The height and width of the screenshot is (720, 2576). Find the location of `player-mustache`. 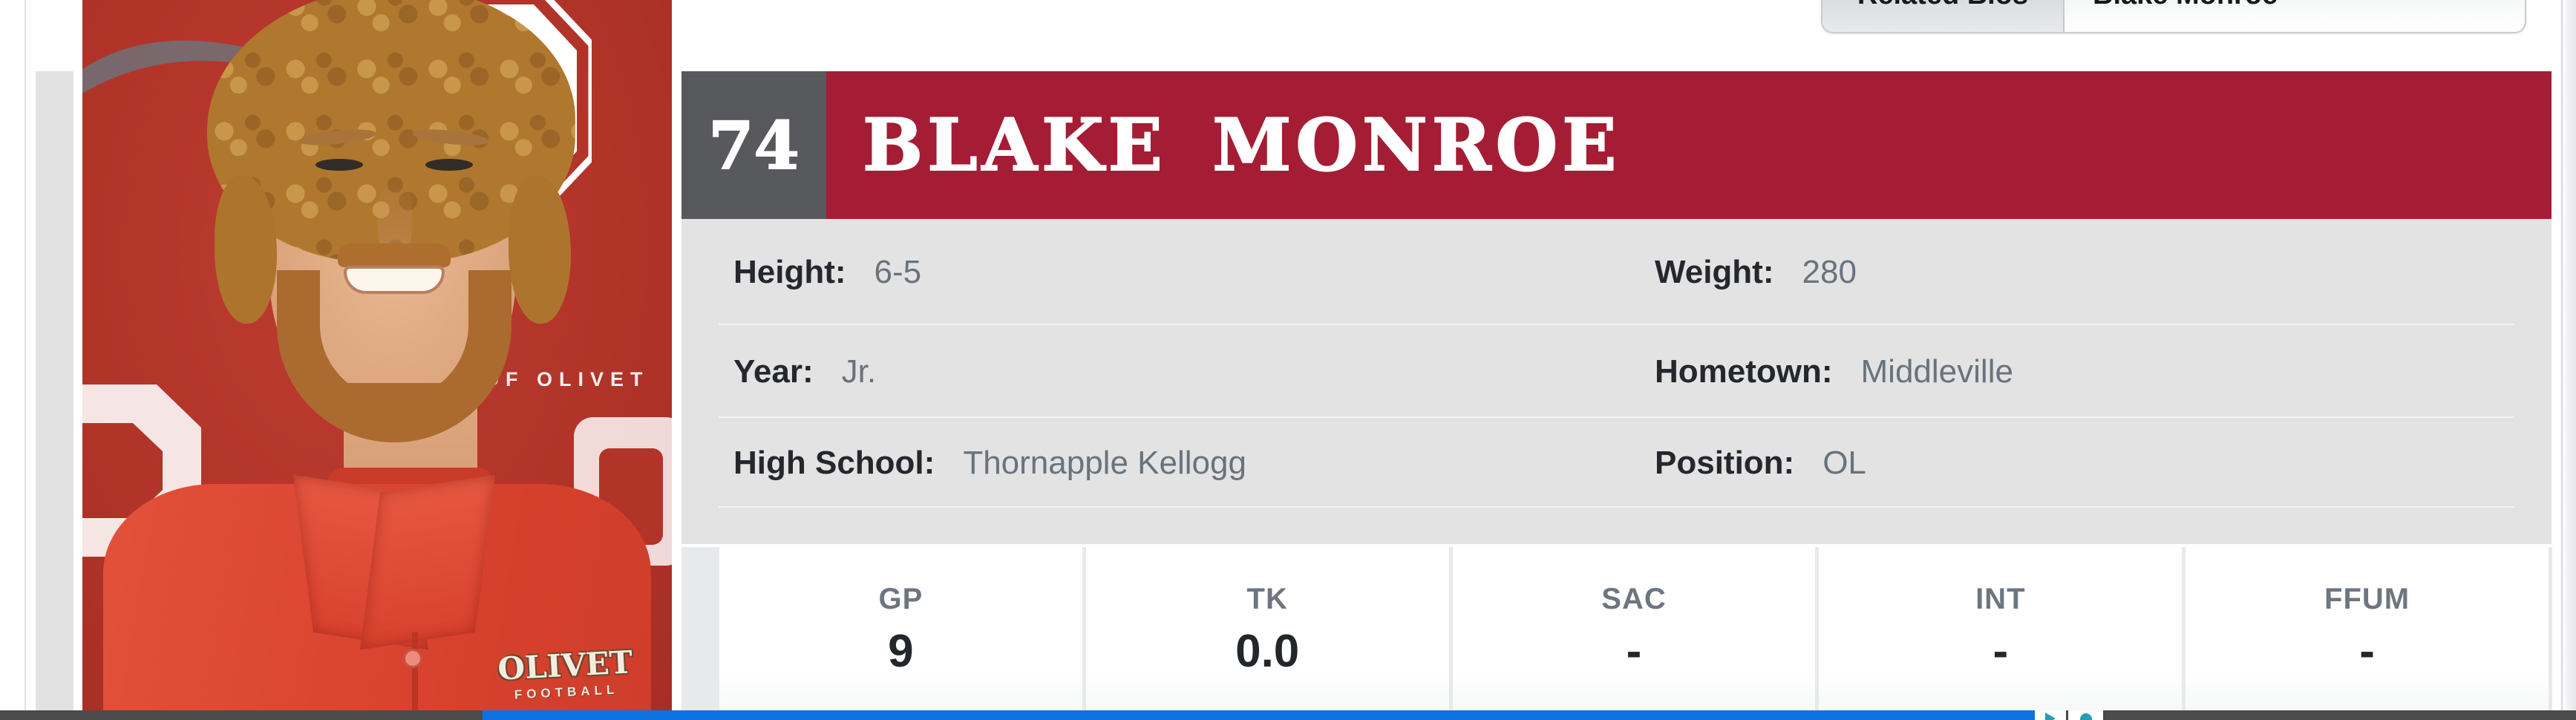

player-mustache is located at coordinates (394, 255).